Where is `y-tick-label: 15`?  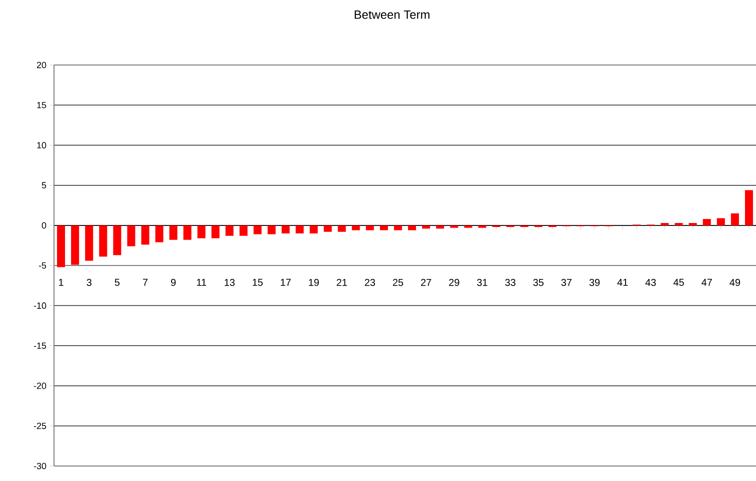 y-tick-label: 15 is located at coordinates (41, 105).